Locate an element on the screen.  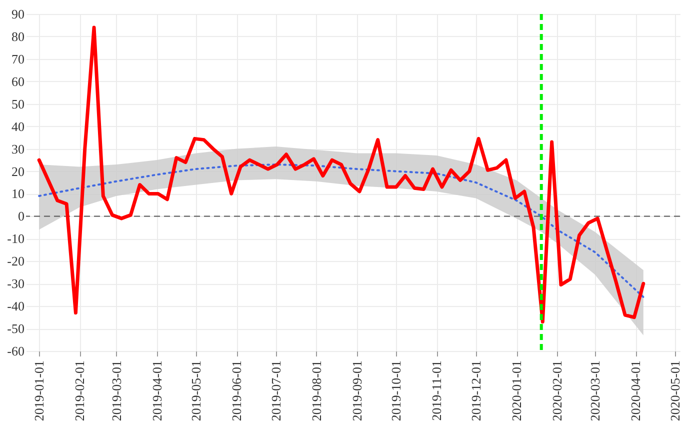
y-tick-label: -50 is located at coordinates (15, 328).